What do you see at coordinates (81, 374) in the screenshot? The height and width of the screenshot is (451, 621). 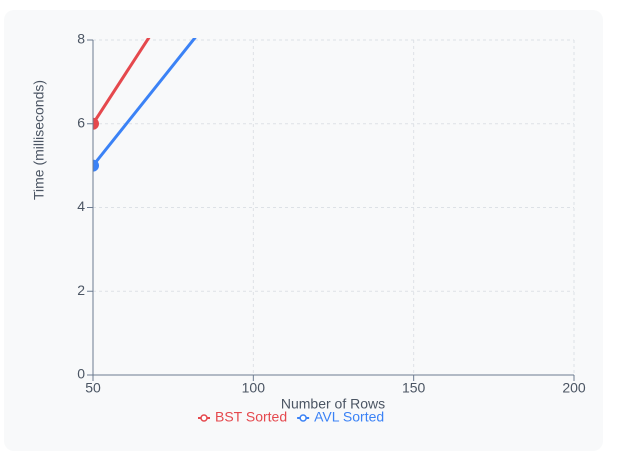 I see `y-tick-label: 0` at bounding box center [81, 374].